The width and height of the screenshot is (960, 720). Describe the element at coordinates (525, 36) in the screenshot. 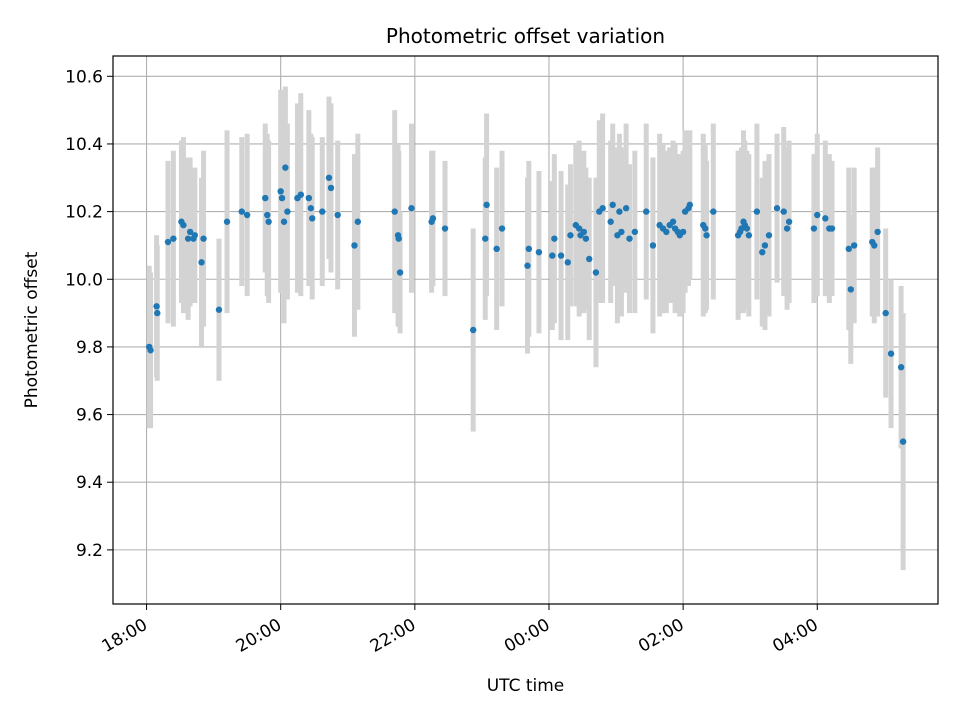

I see `chart-title: Photometric offset variation` at that location.